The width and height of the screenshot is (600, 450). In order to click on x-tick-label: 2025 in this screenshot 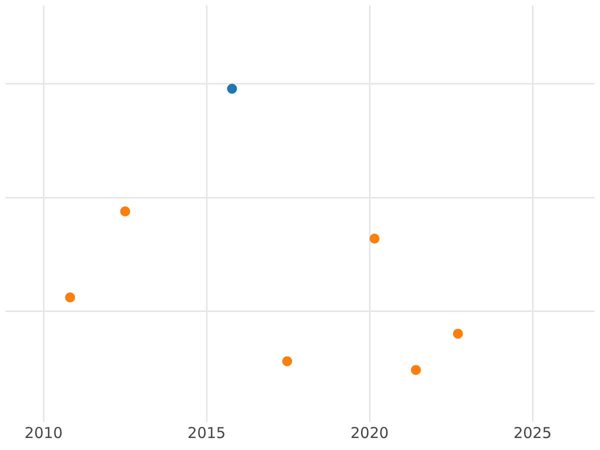, I will do `click(532, 433)`.